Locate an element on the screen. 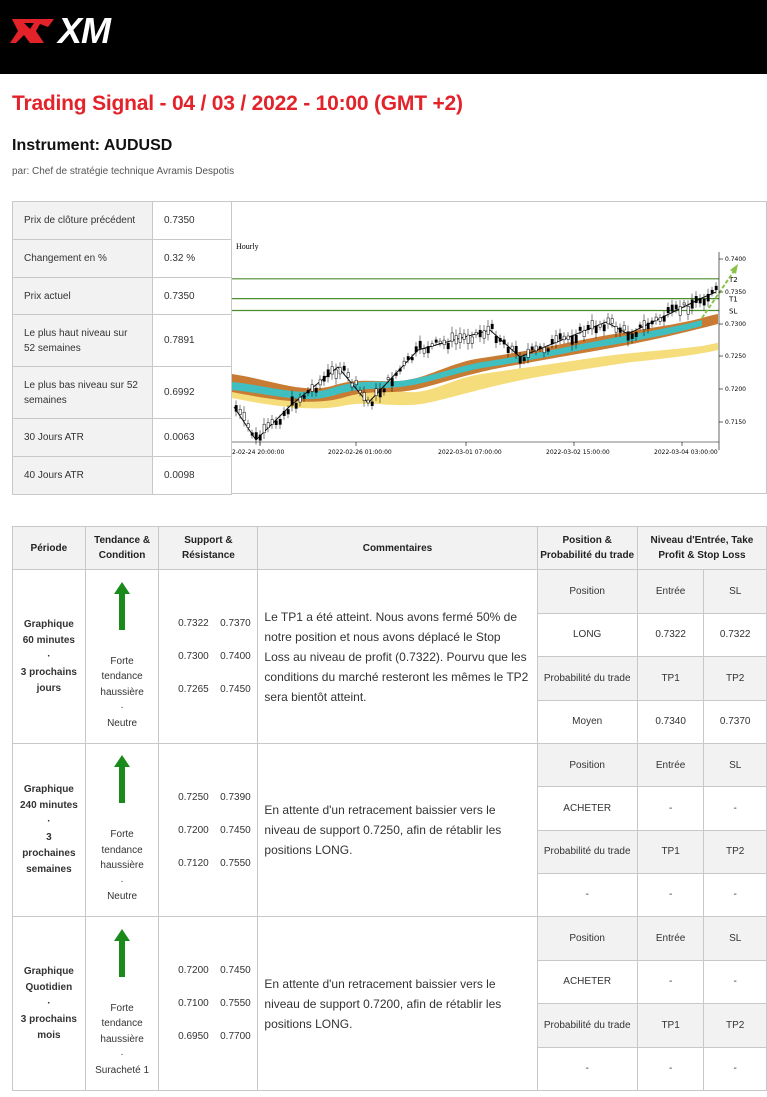 The image size is (767, 1097). period-line: prochaines is located at coordinates (49, 853).